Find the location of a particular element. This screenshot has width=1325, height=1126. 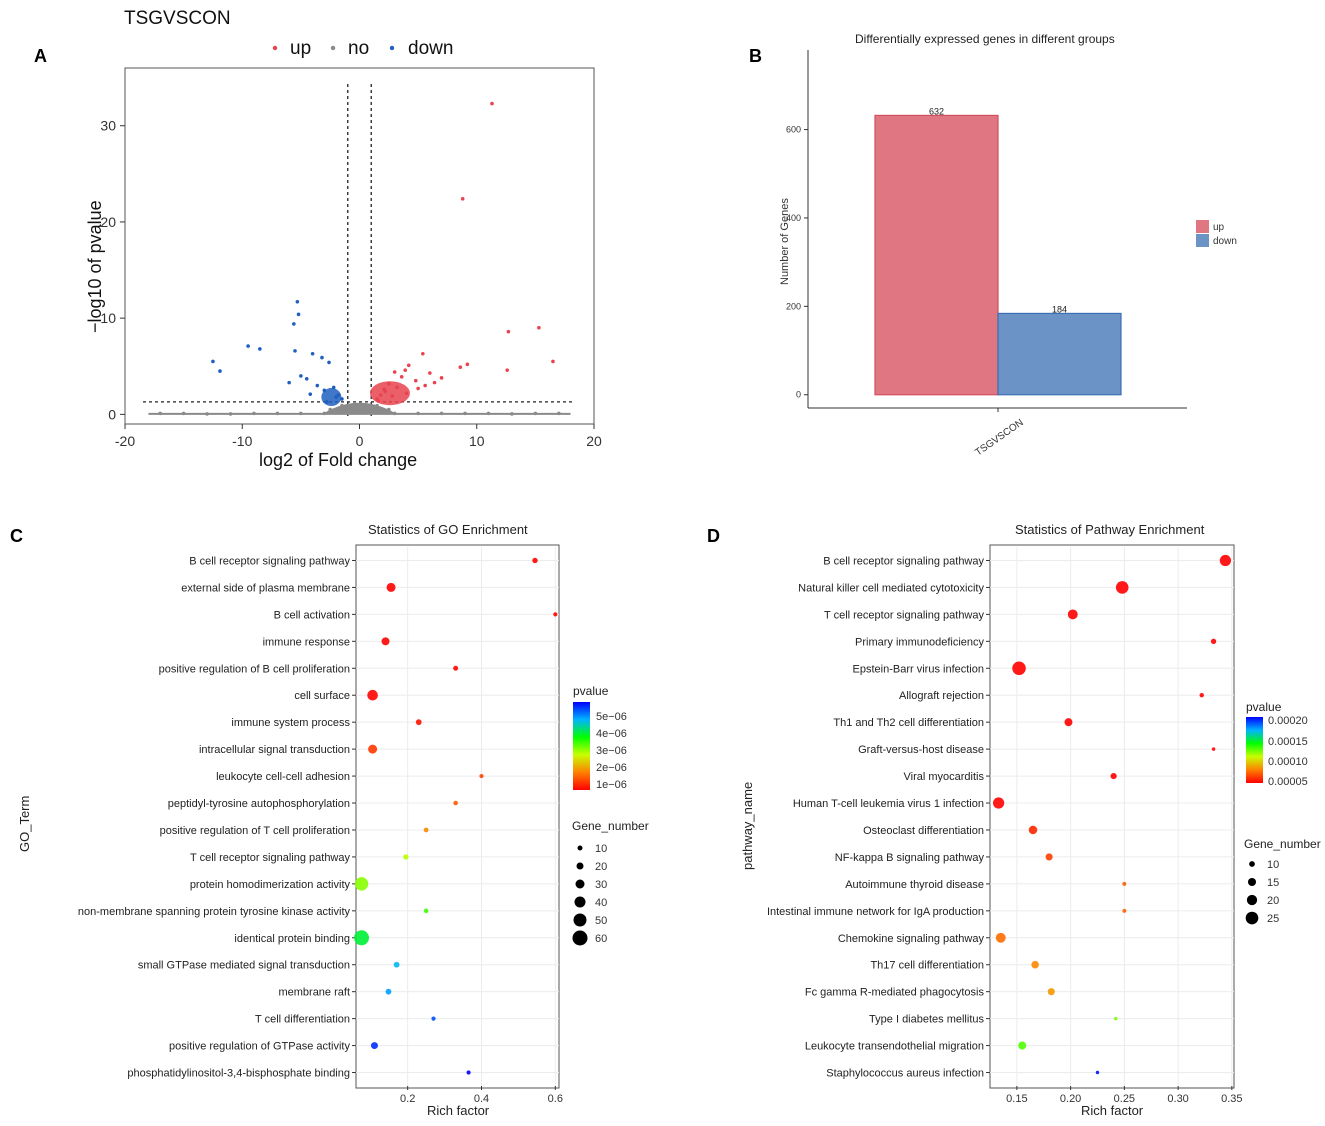

bar-y-tick-label: 400 is located at coordinates (793, 218).